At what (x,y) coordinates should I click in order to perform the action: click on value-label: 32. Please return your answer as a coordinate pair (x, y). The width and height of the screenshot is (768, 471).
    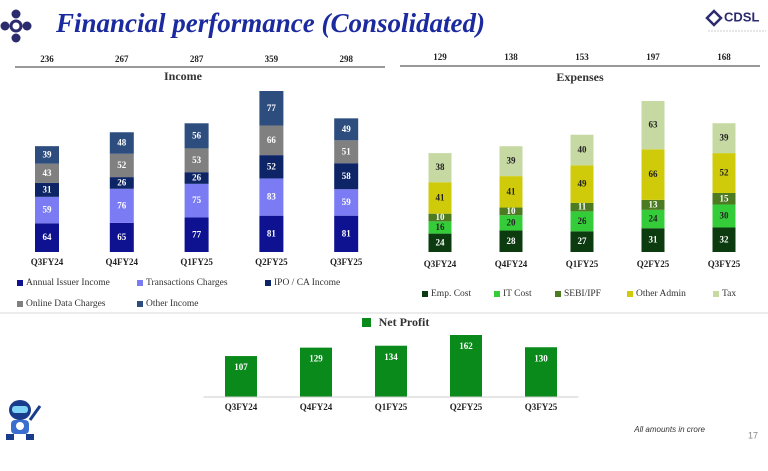
    Looking at the image, I should click on (725, 239).